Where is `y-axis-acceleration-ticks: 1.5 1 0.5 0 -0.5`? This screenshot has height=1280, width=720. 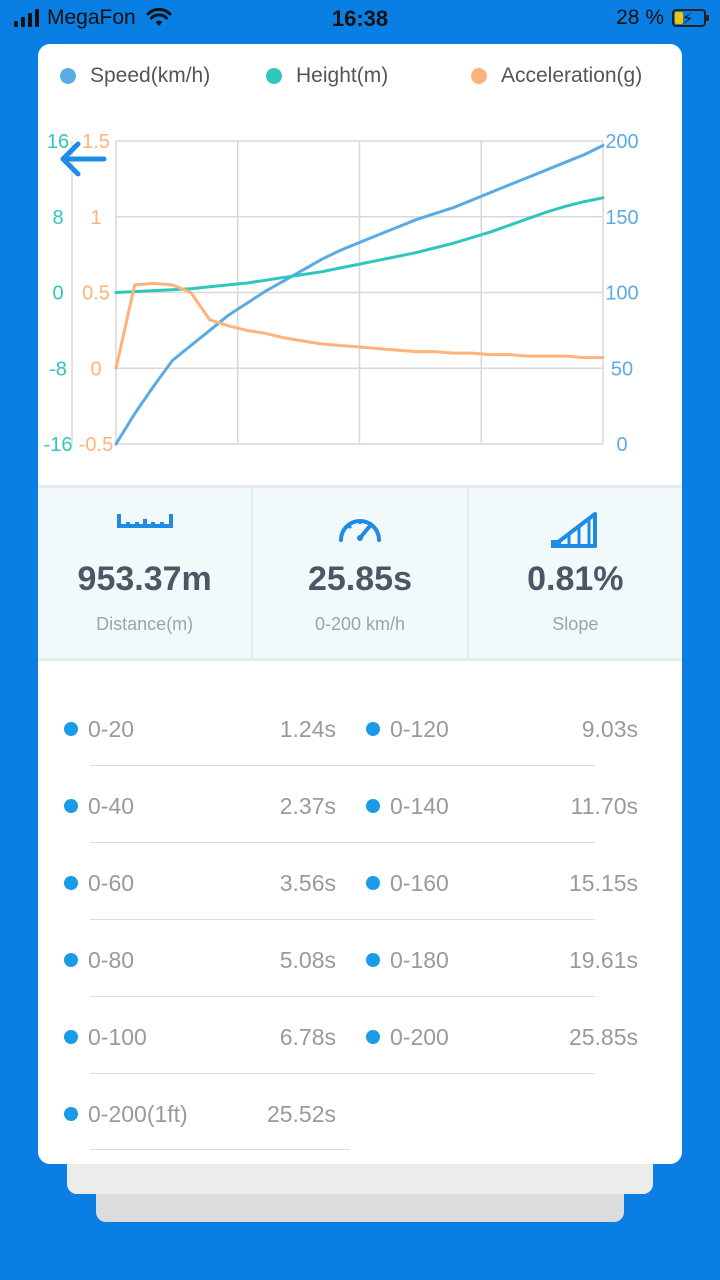
y-axis-acceleration-ticks: 1.5 1 0.5 0 -0.5 is located at coordinates (96, 293).